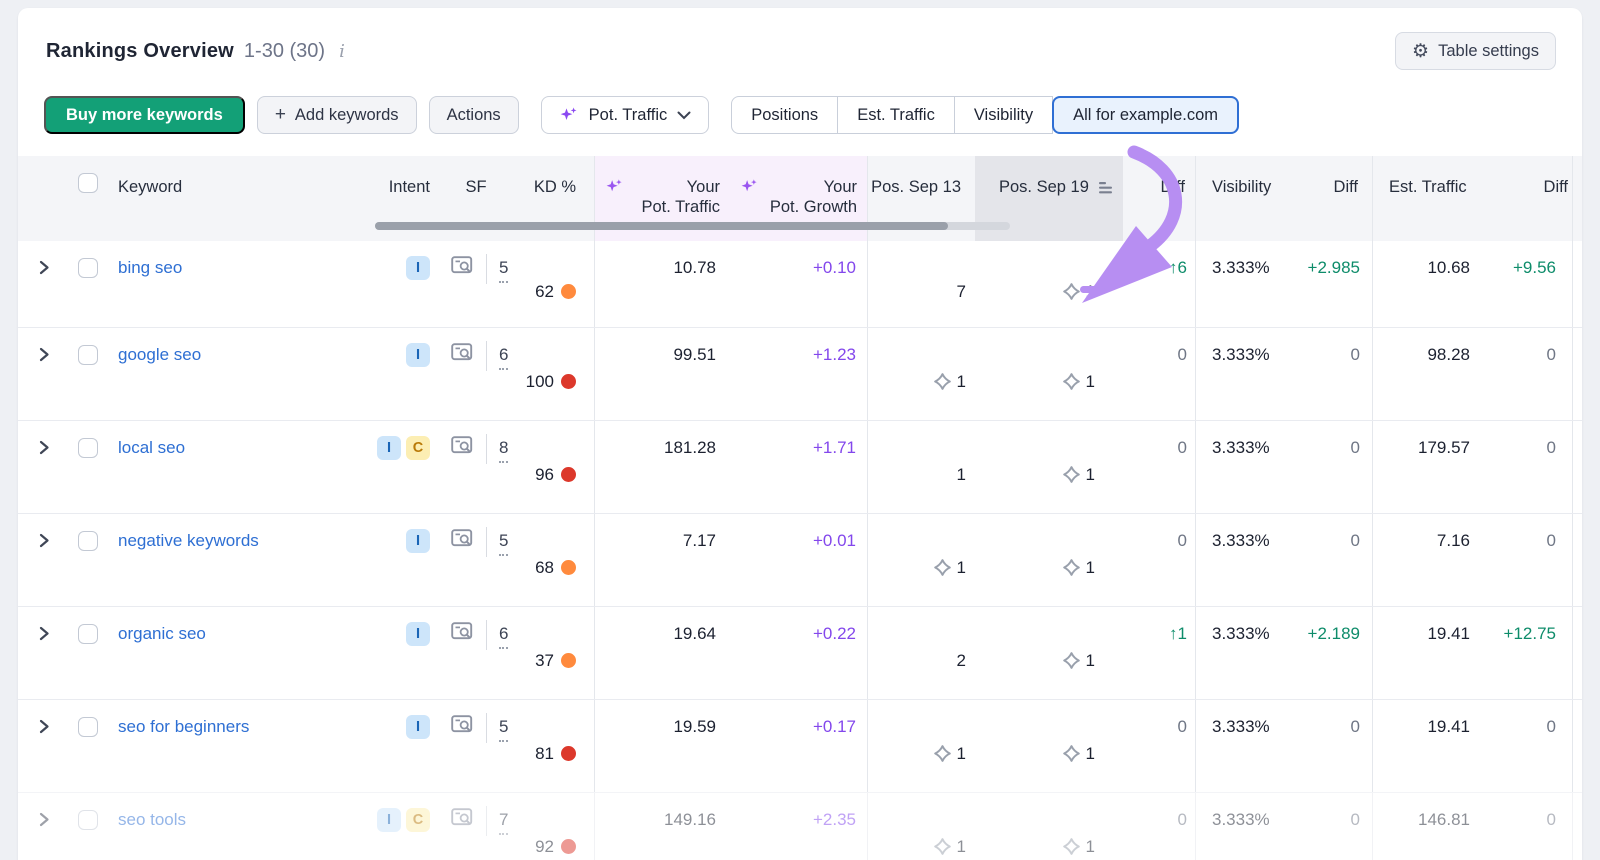 Image resolution: width=1600 pixels, height=860 pixels. I want to click on sf-count: 7, so click(504, 821).